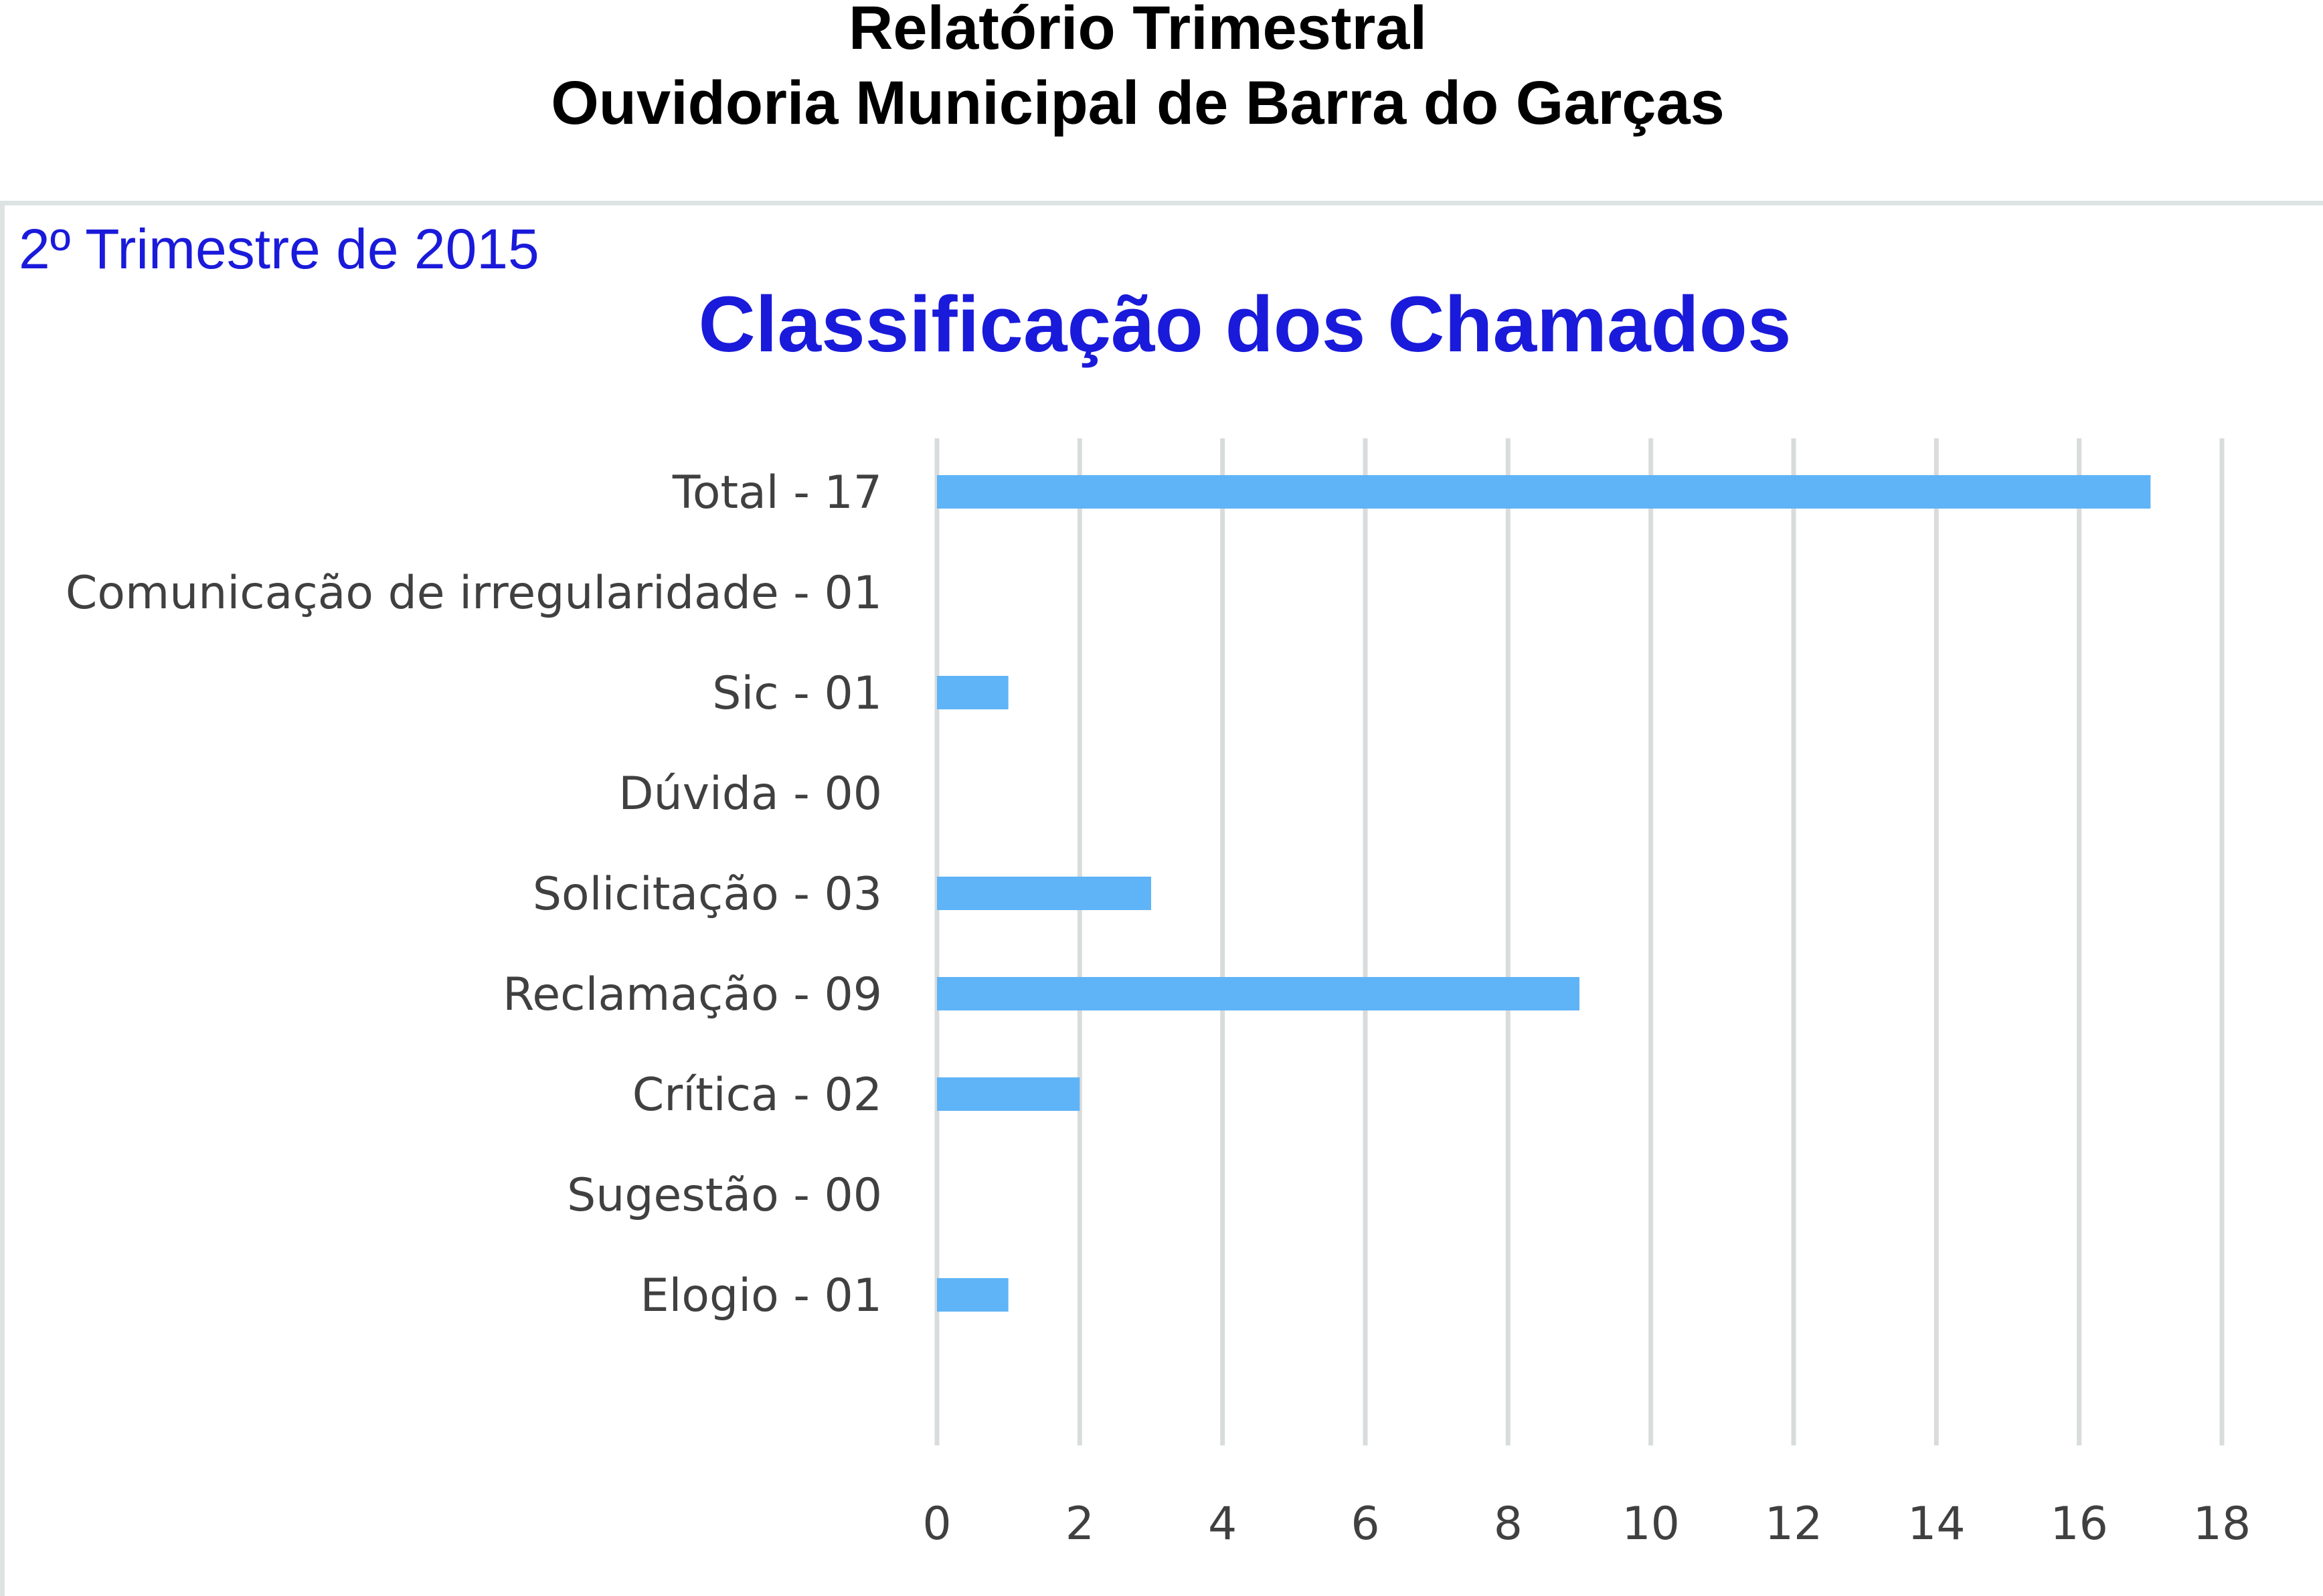  What do you see at coordinates (797, 693) in the screenshot?
I see `category-label: Sic - 01` at bounding box center [797, 693].